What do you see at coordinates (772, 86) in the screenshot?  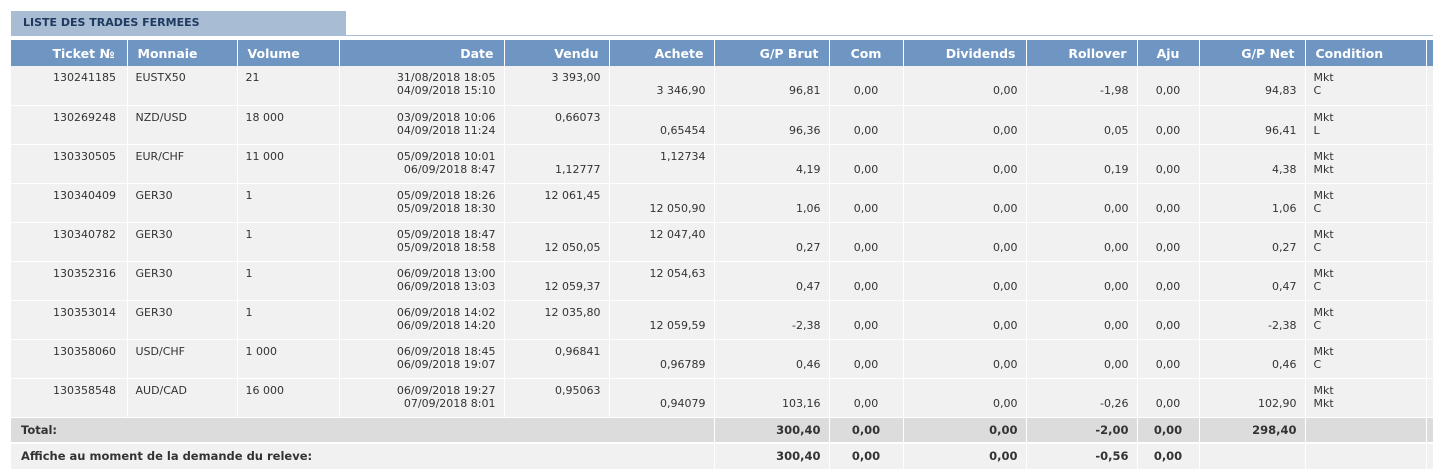 I see `cell-gp-brut: 96,81` at bounding box center [772, 86].